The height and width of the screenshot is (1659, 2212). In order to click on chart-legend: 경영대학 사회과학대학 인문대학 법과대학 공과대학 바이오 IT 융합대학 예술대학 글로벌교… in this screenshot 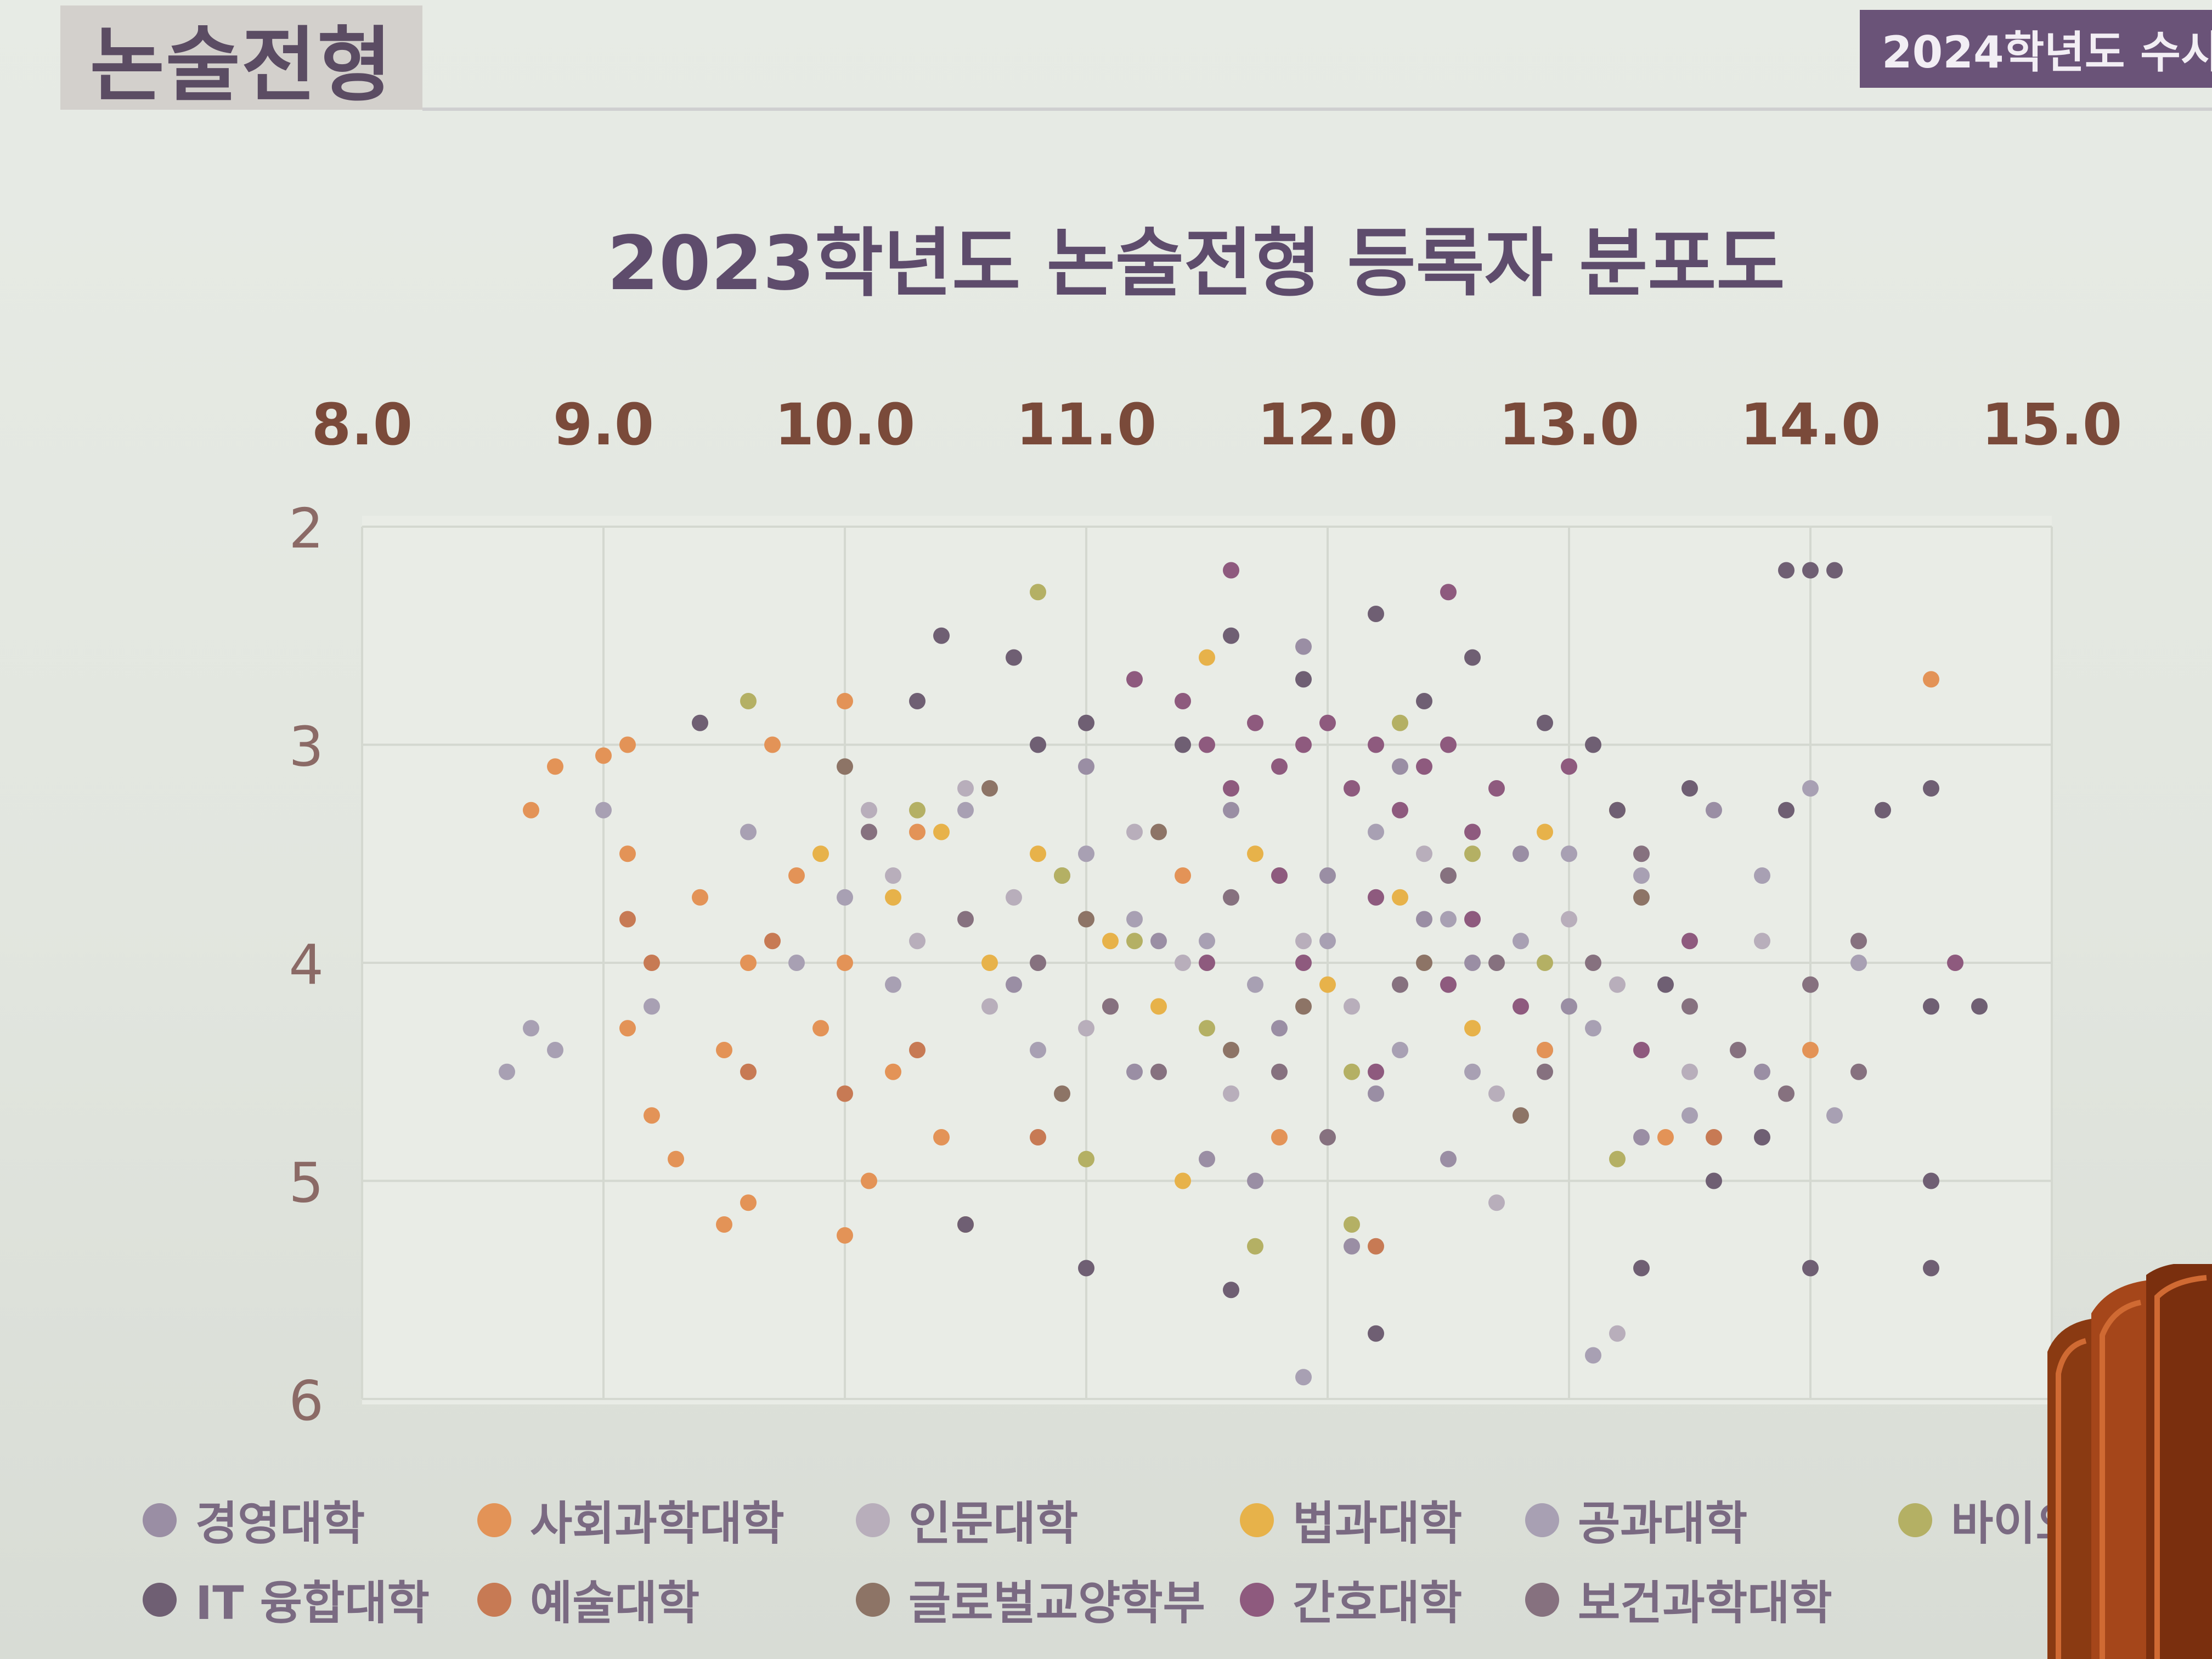, I will do `click(1110, 1569)`.